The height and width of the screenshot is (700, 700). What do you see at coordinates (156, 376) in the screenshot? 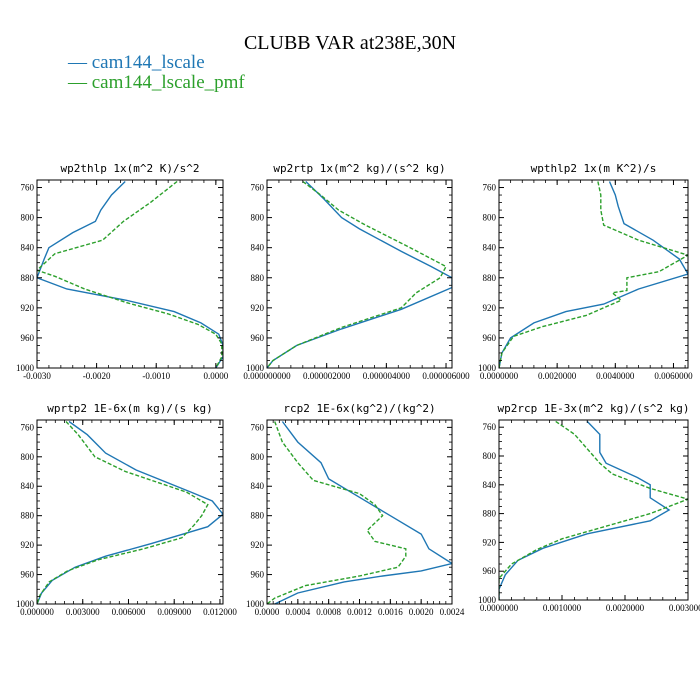
I see `x-tick-label: -0.0010` at bounding box center [156, 376].